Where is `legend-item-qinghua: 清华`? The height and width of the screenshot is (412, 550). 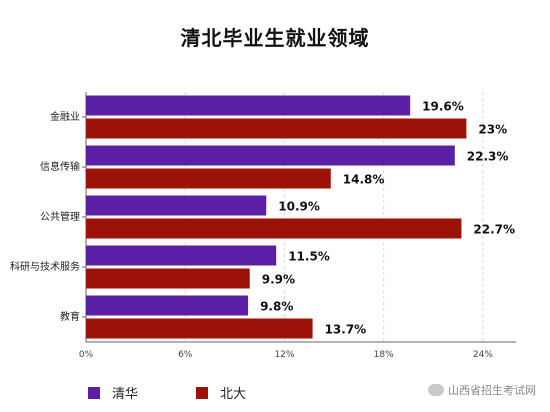
legend-item-qinghua: 清华 is located at coordinates (113, 392).